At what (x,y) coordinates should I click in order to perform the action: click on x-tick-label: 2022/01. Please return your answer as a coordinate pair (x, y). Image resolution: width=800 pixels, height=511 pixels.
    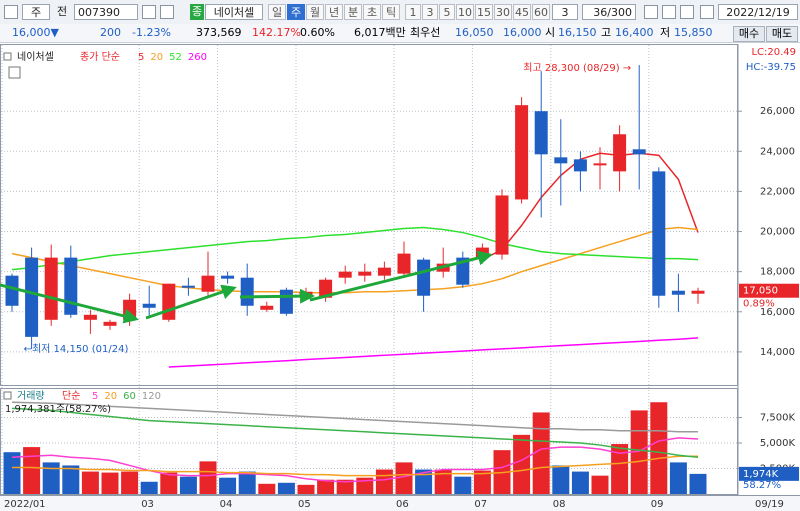
    Looking at the image, I should click on (25, 504).